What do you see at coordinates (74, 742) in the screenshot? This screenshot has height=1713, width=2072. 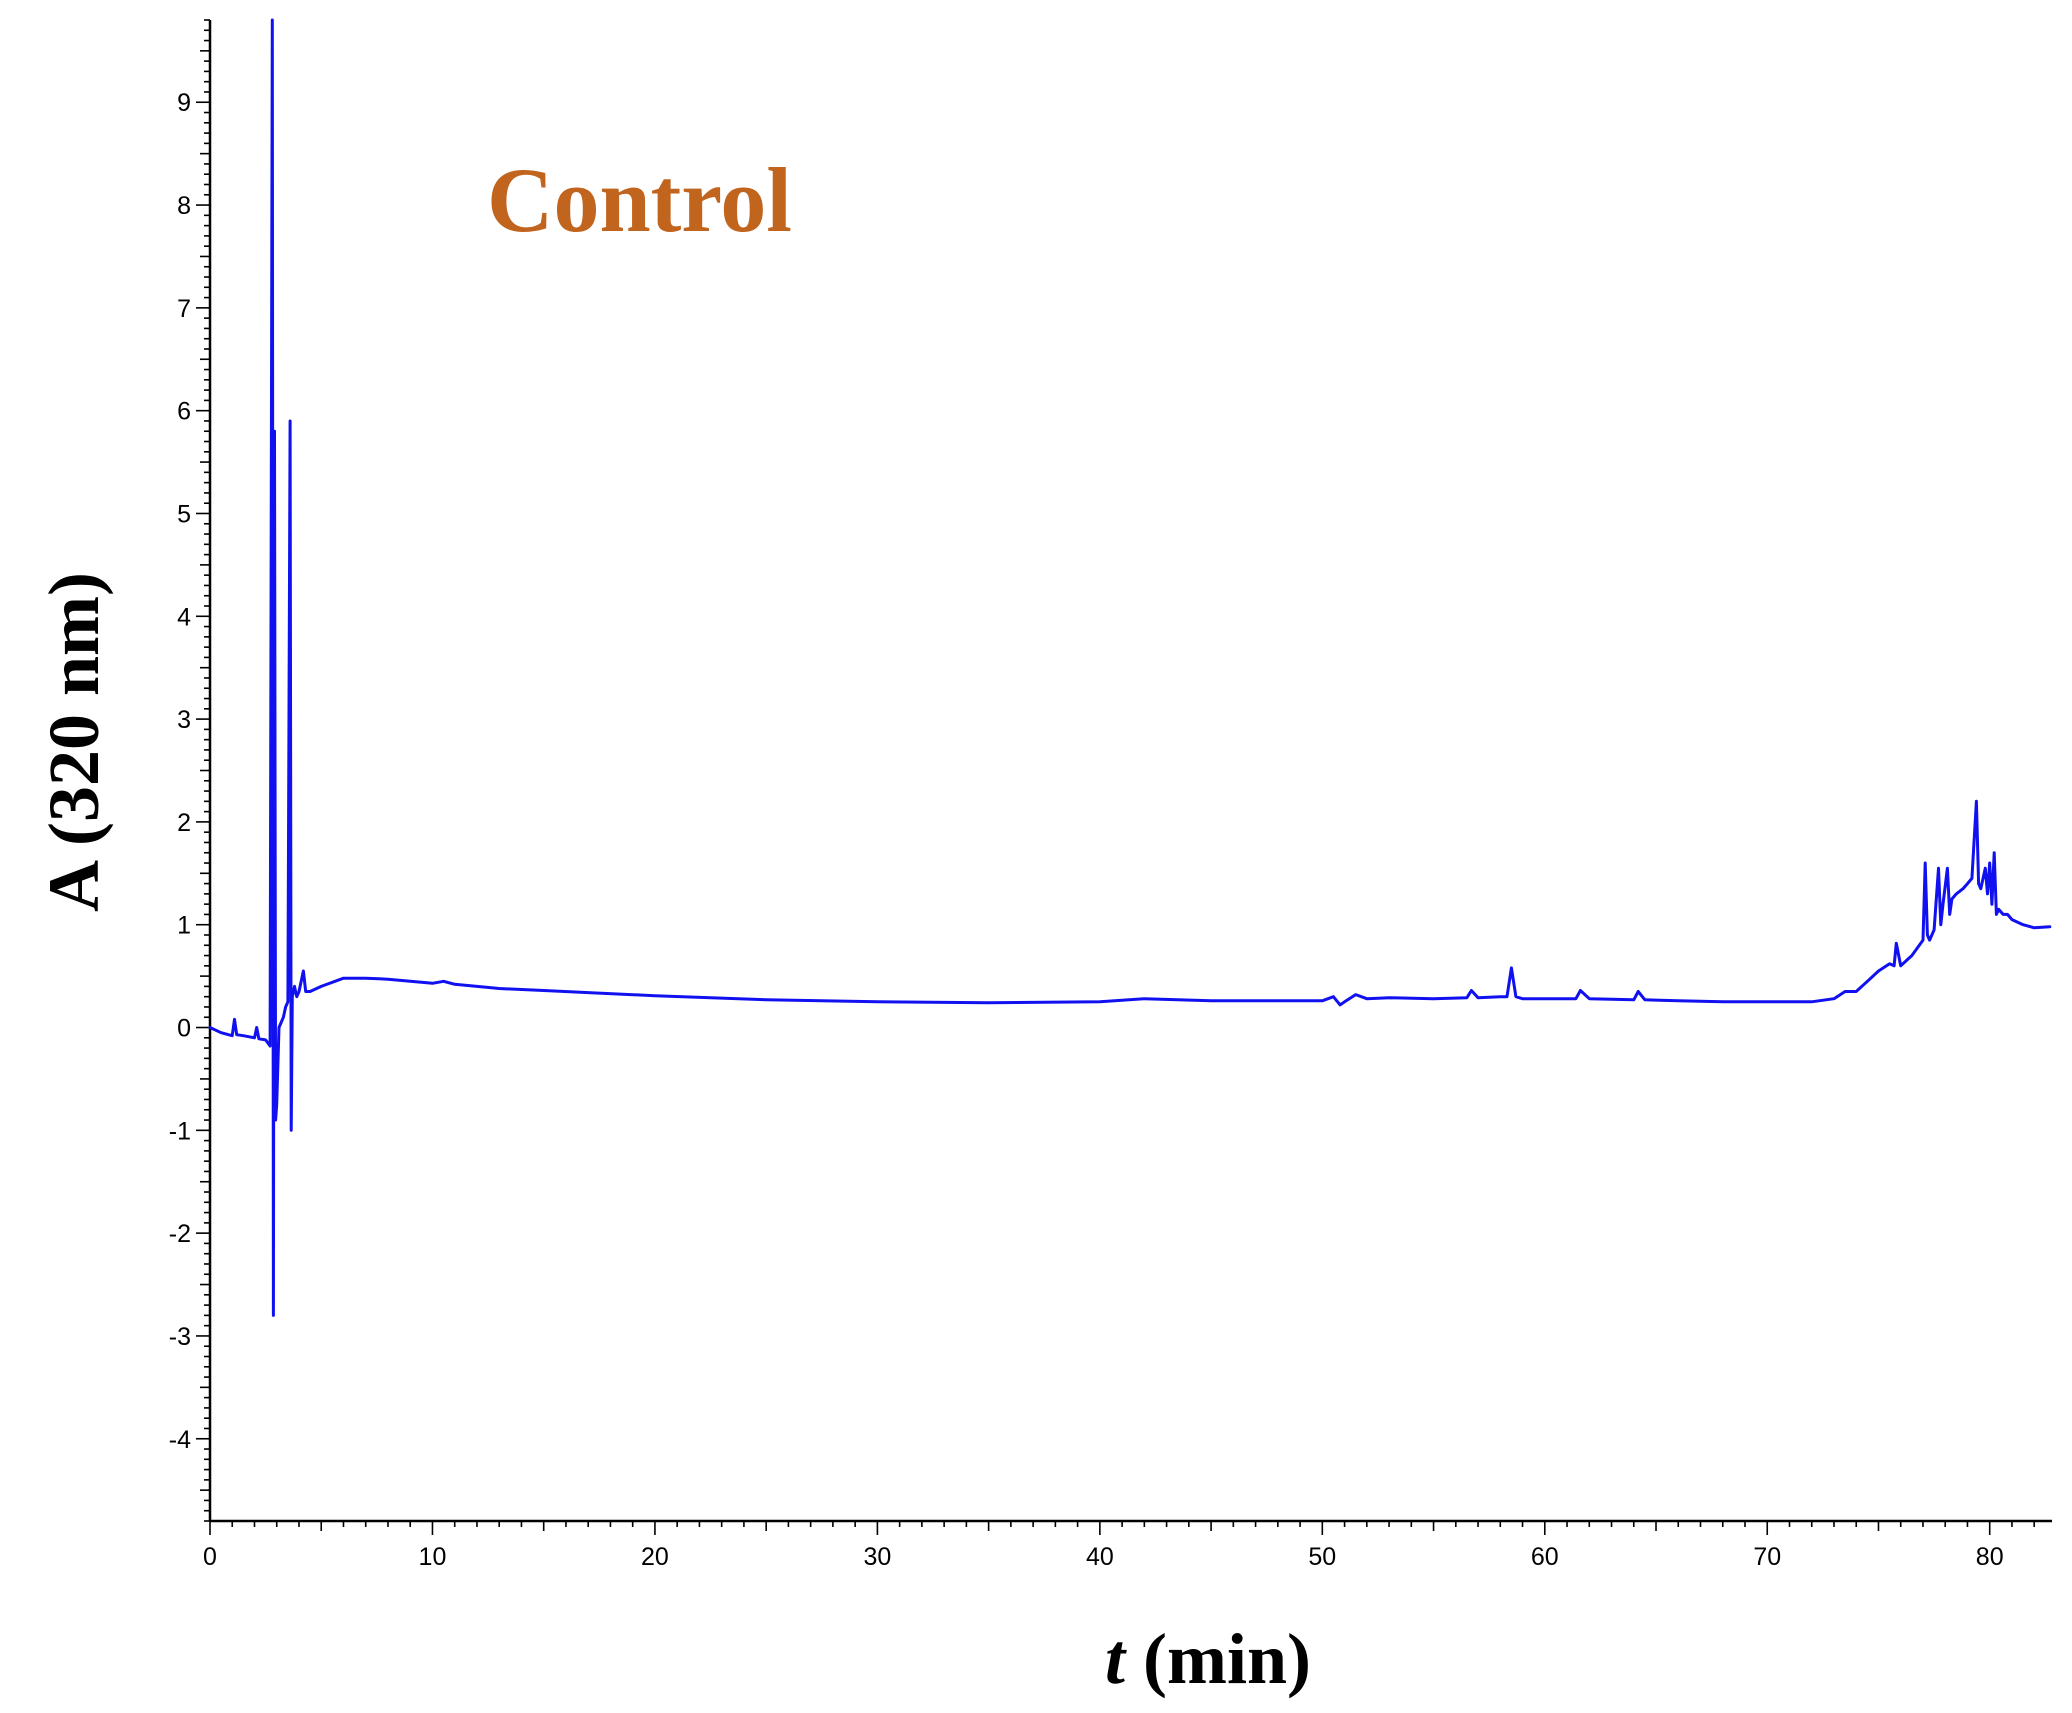 I see `y-axis-title: A (320 nm)` at bounding box center [74, 742].